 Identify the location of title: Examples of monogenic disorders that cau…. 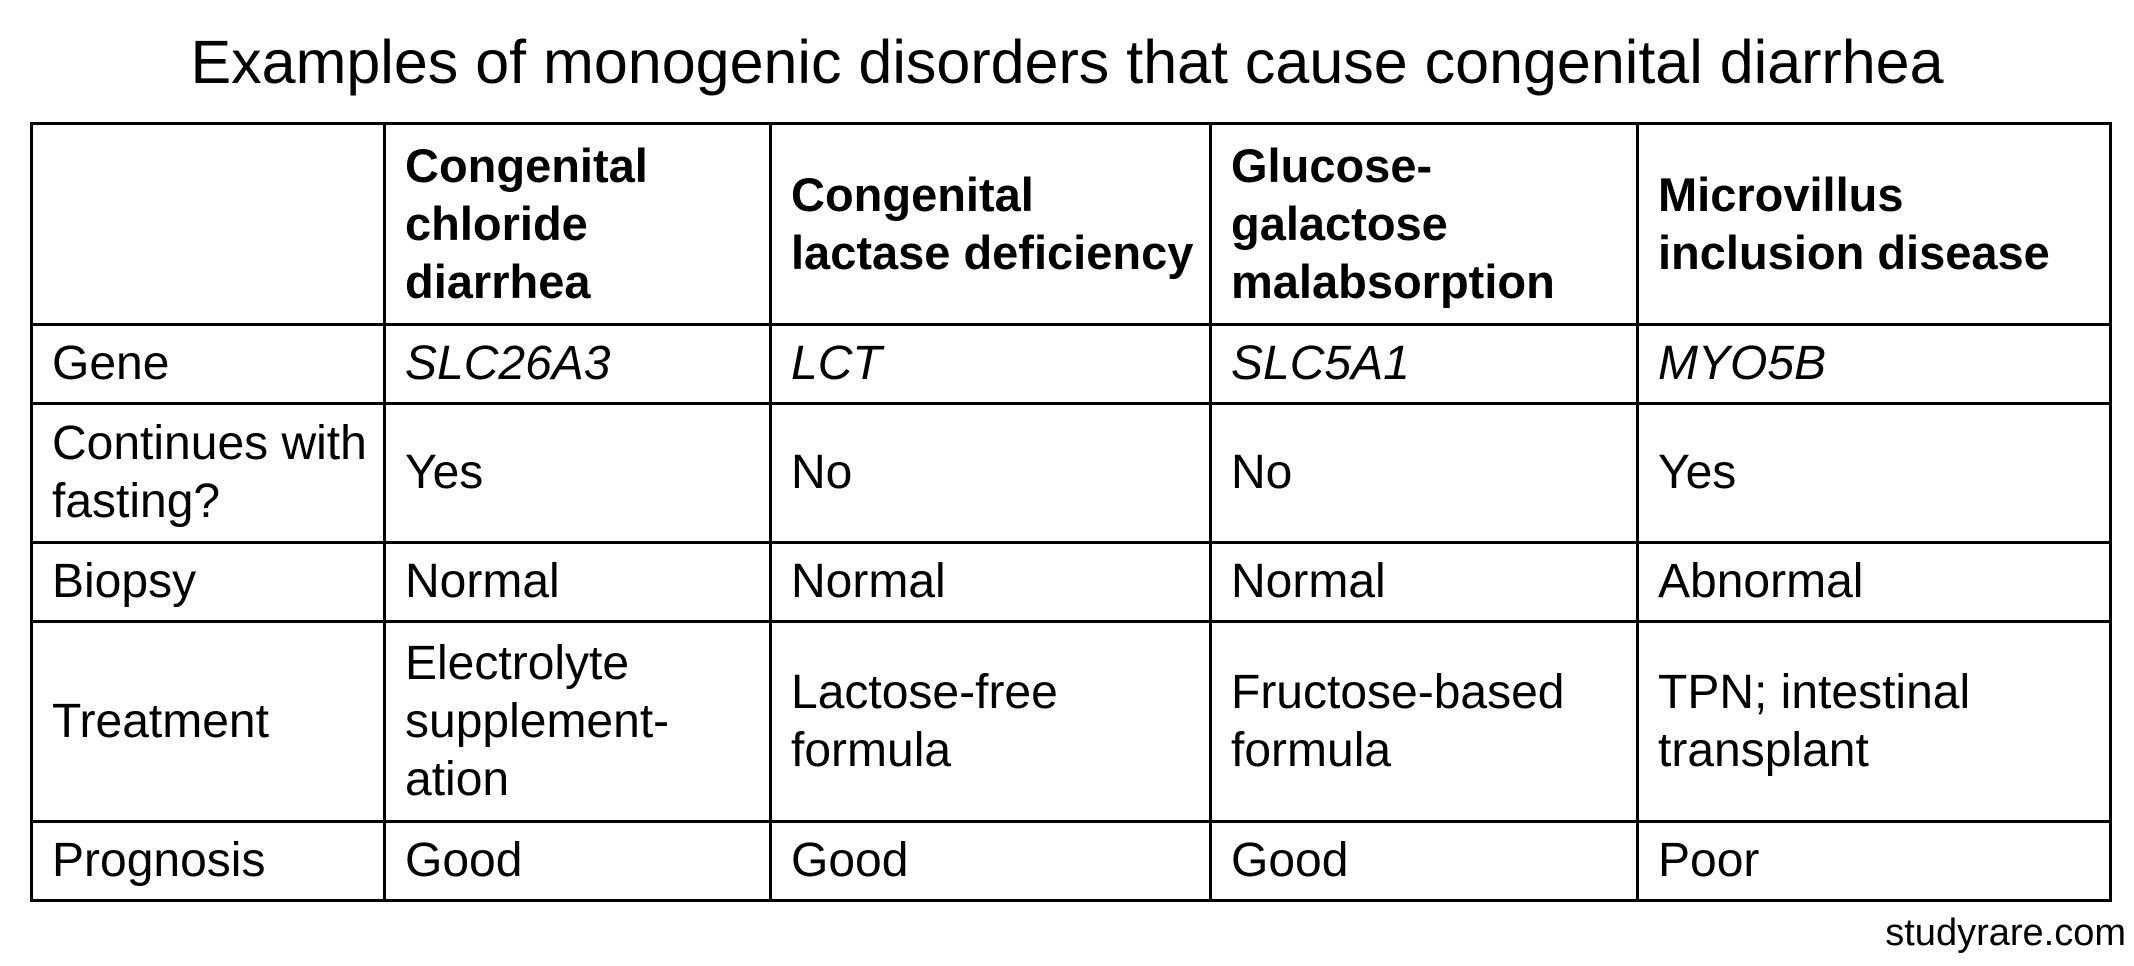
(1067, 62).